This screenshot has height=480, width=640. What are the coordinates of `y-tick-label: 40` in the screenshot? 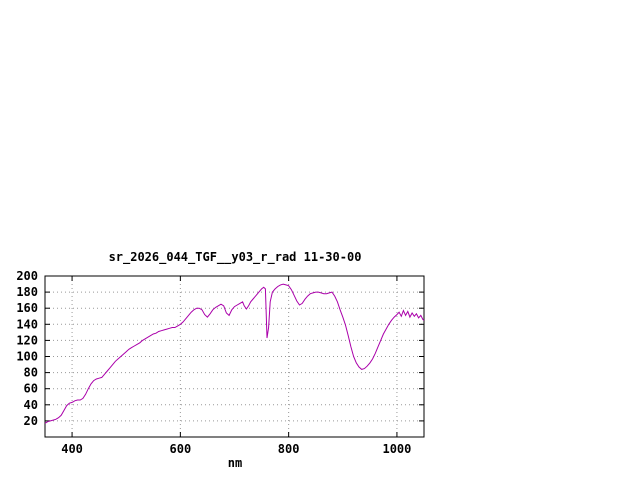 It's located at (31, 405).